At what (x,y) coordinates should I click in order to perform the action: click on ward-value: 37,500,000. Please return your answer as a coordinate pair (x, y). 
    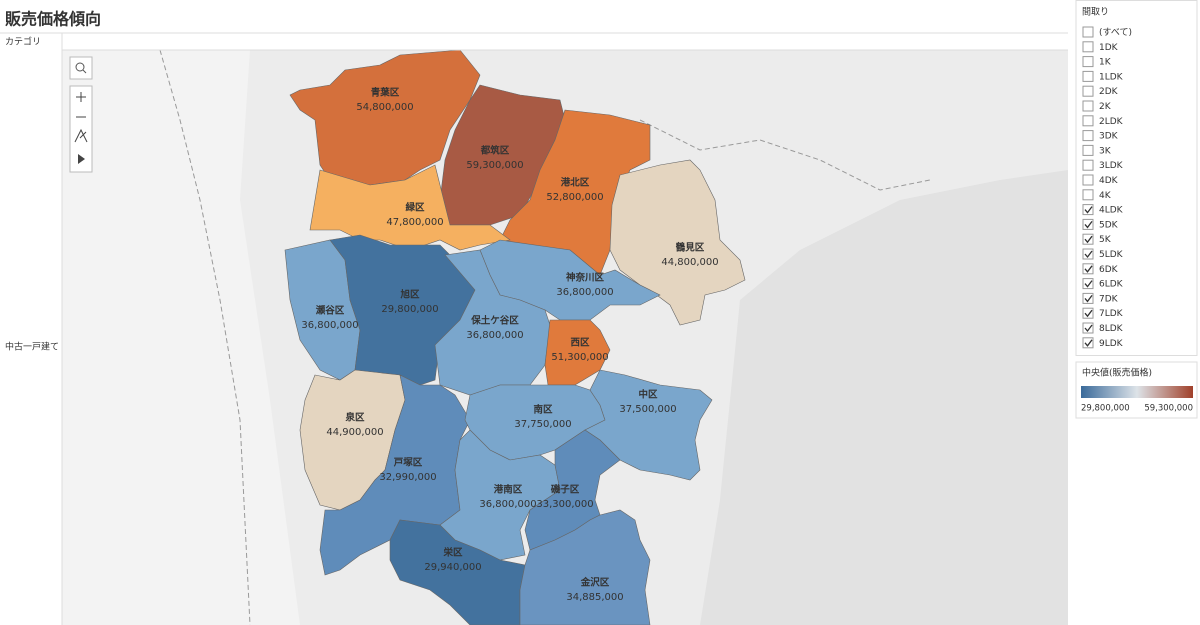
    Looking at the image, I should click on (647, 409).